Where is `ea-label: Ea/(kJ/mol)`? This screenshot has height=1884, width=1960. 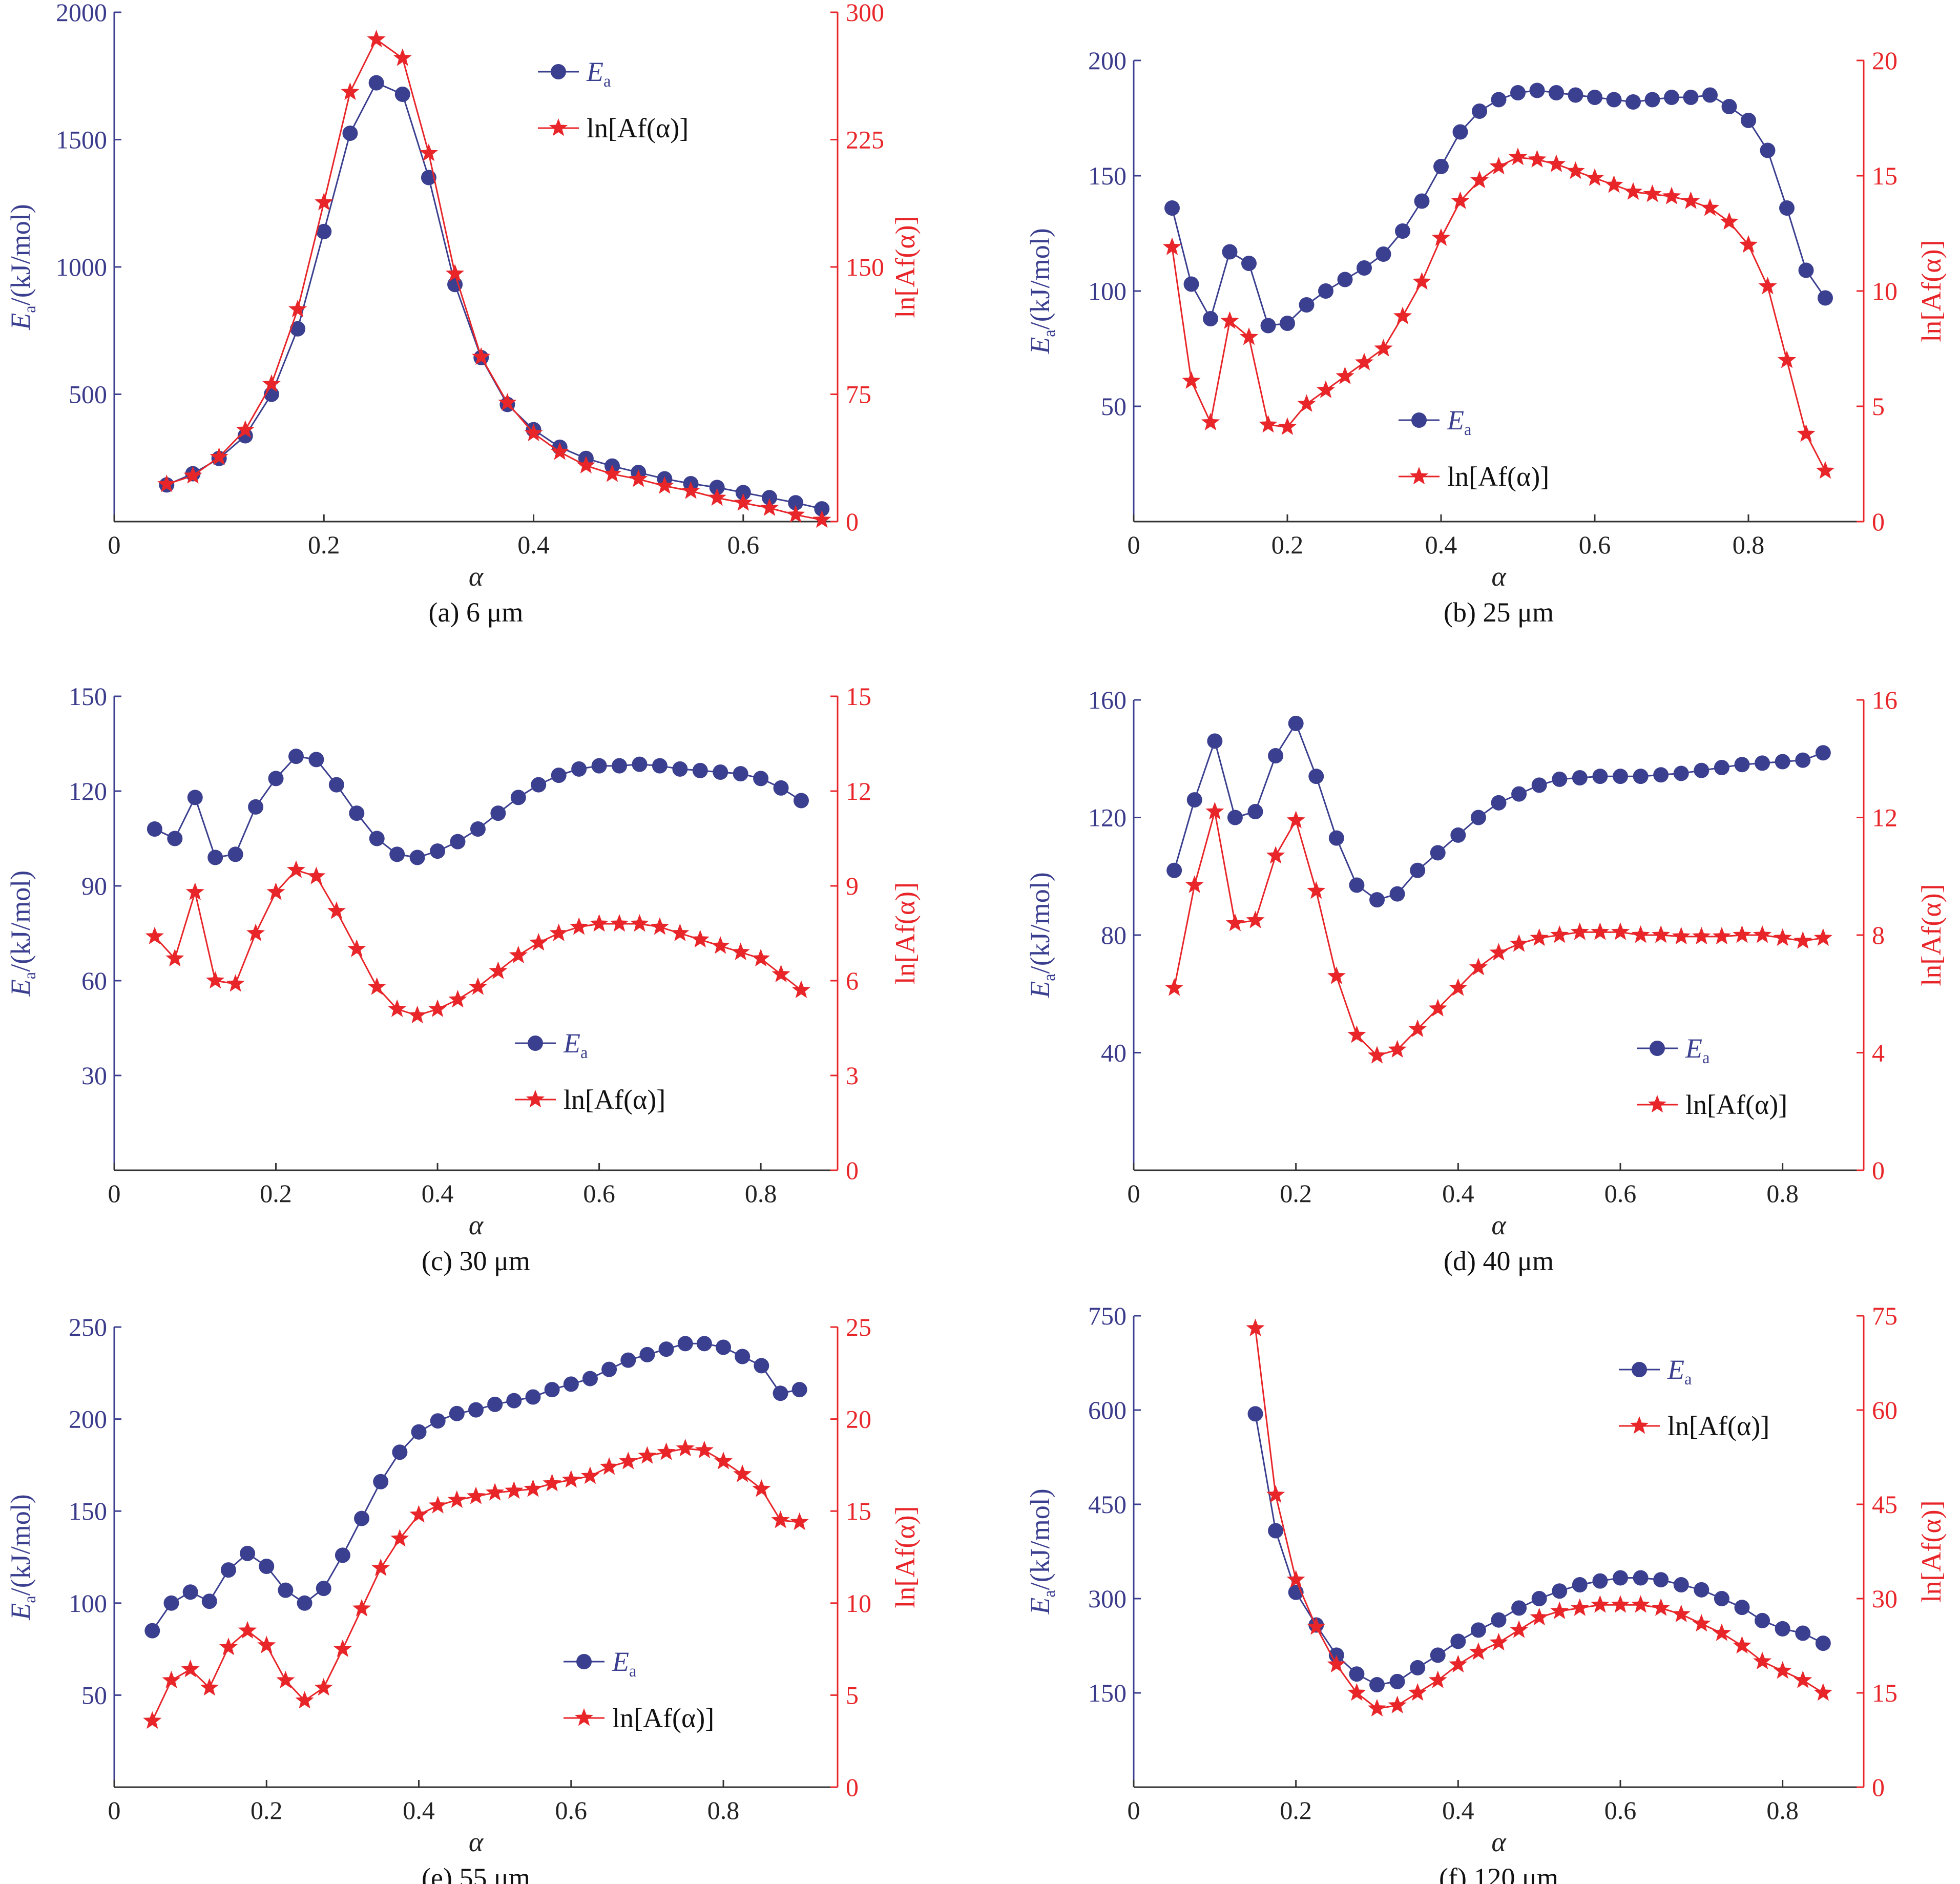
ea-label: Ea/(kJ/mol) is located at coordinates (1042, 935).